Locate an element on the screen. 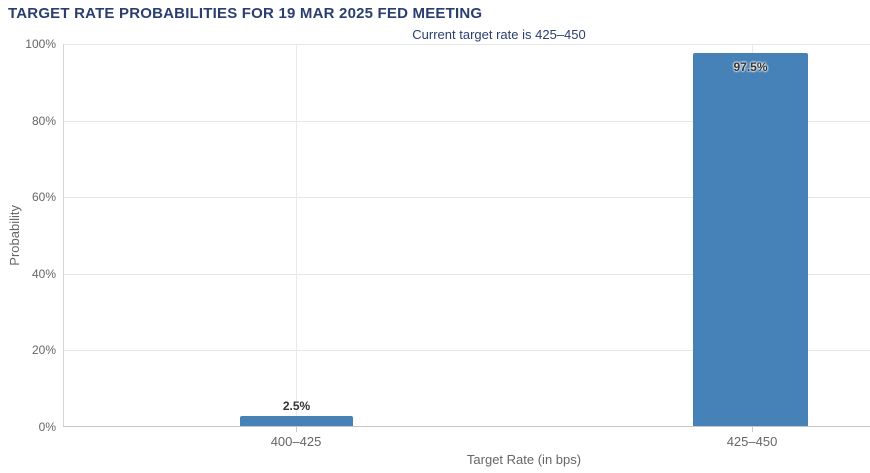 This screenshot has height=473, width=870. y-tick-label-100: 100% is located at coordinates (40, 44).